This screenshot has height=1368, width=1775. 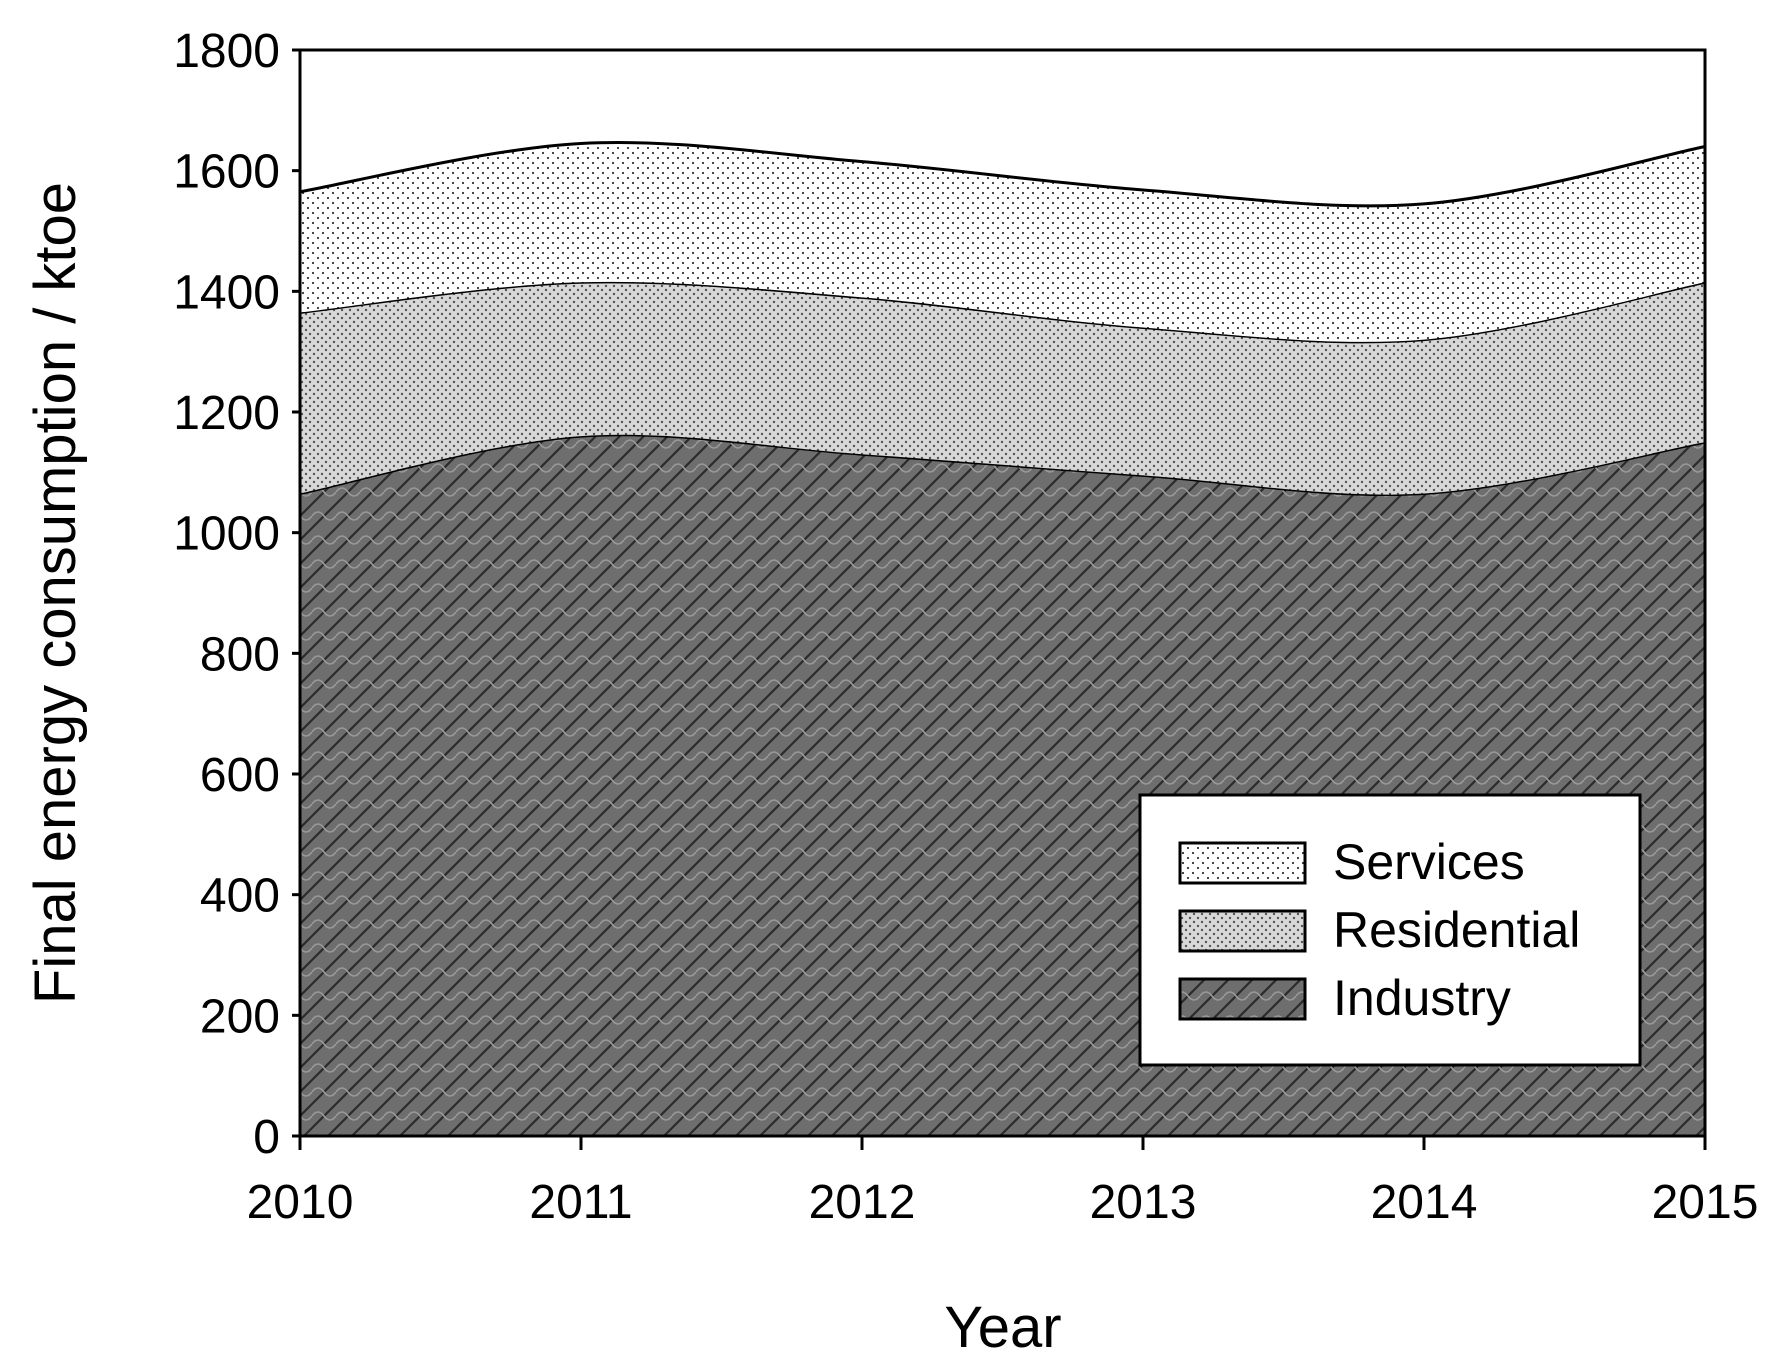 What do you see at coordinates (240, 896) in the screenshot?
I see `y-tick-label: 400` at bounding box center [240, 896].